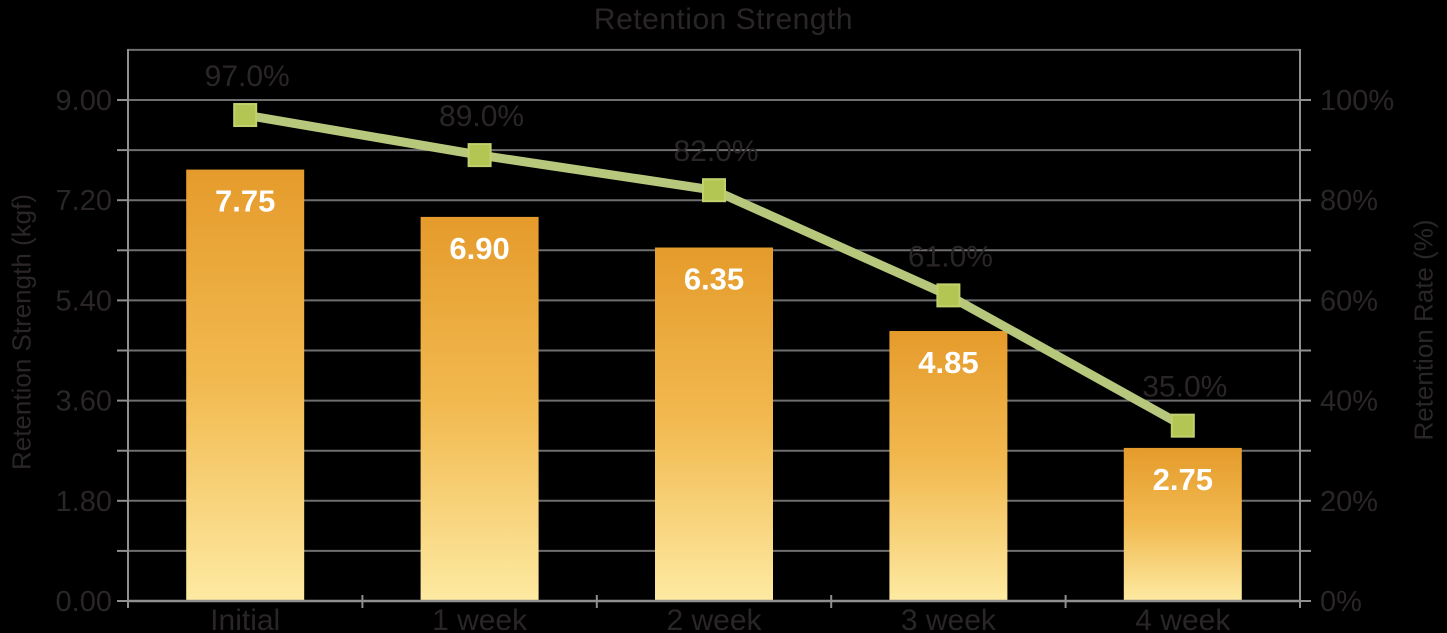 This screenshot has height=633, width=1447. Describe the element at coordinates (950, 256) in the screenshot. I see `line-value-label: 61.0%` at that location.